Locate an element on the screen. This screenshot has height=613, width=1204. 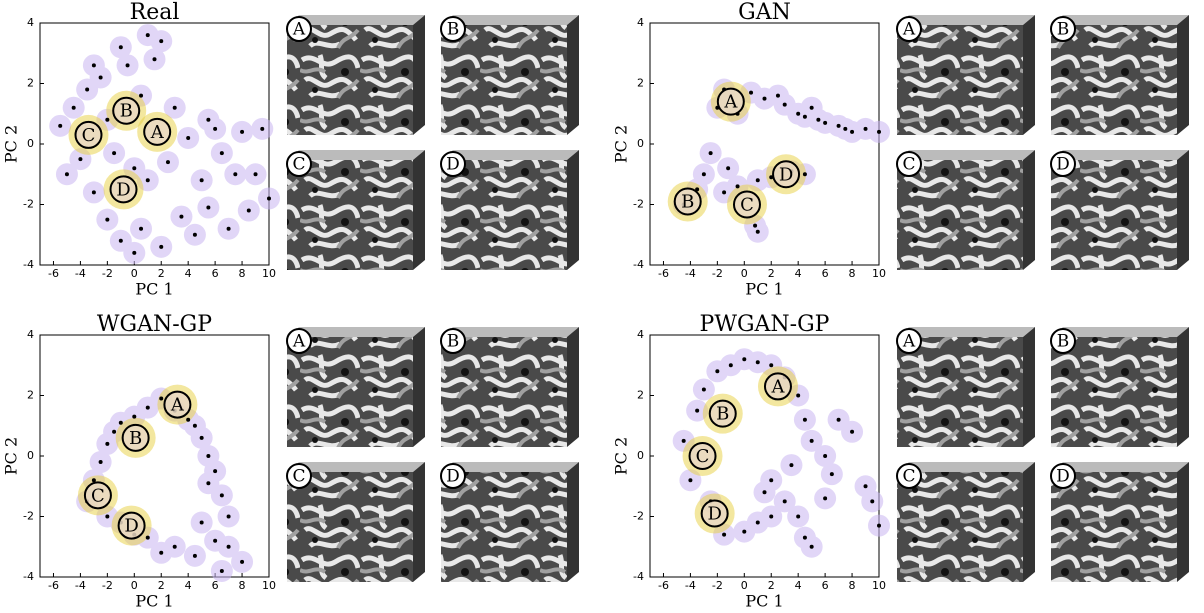
volume-label: B is located at coordinates (1063, 342).